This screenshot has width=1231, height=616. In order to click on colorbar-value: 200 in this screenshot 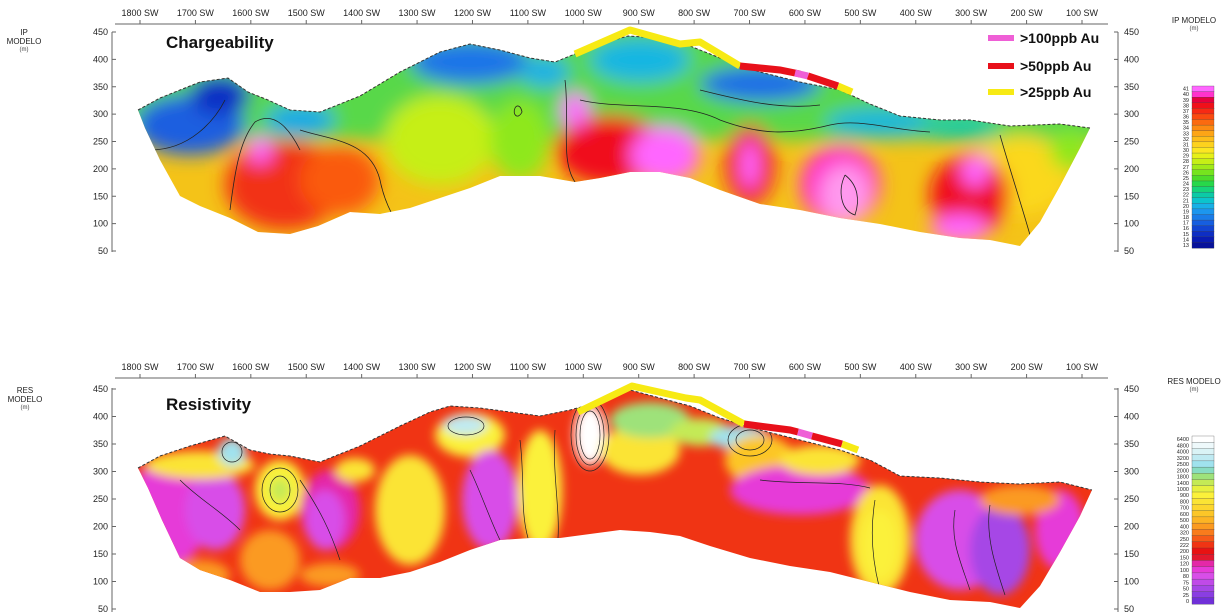, I will do `click(1184, 552)`.